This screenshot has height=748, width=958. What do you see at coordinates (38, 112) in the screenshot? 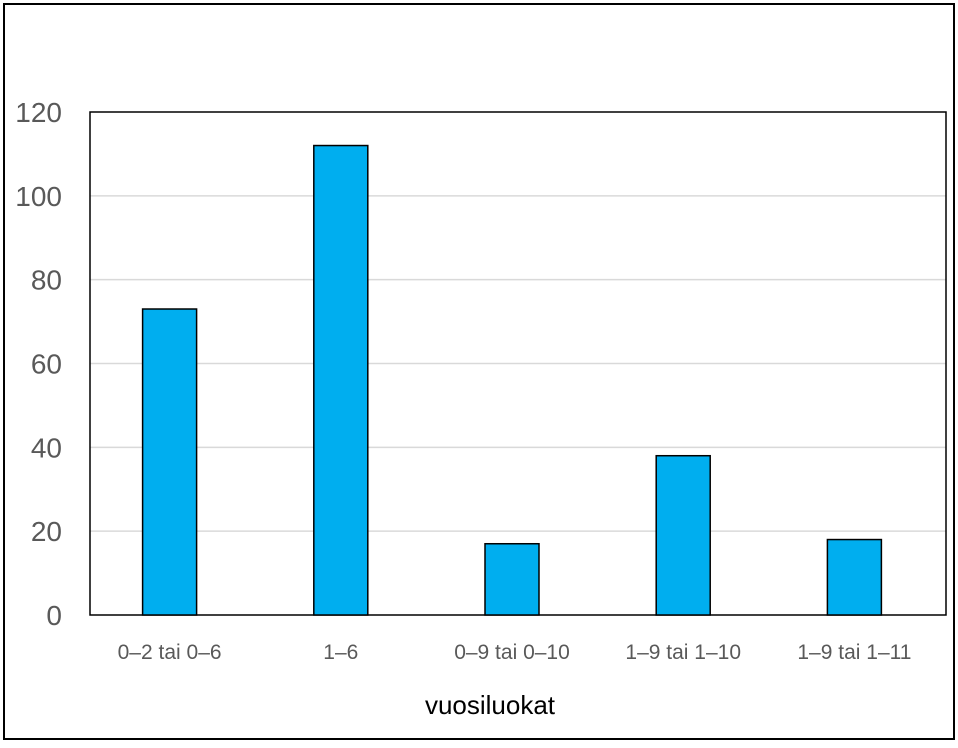
I see `y-tick-label: 120` at bounding box center [38, 112].